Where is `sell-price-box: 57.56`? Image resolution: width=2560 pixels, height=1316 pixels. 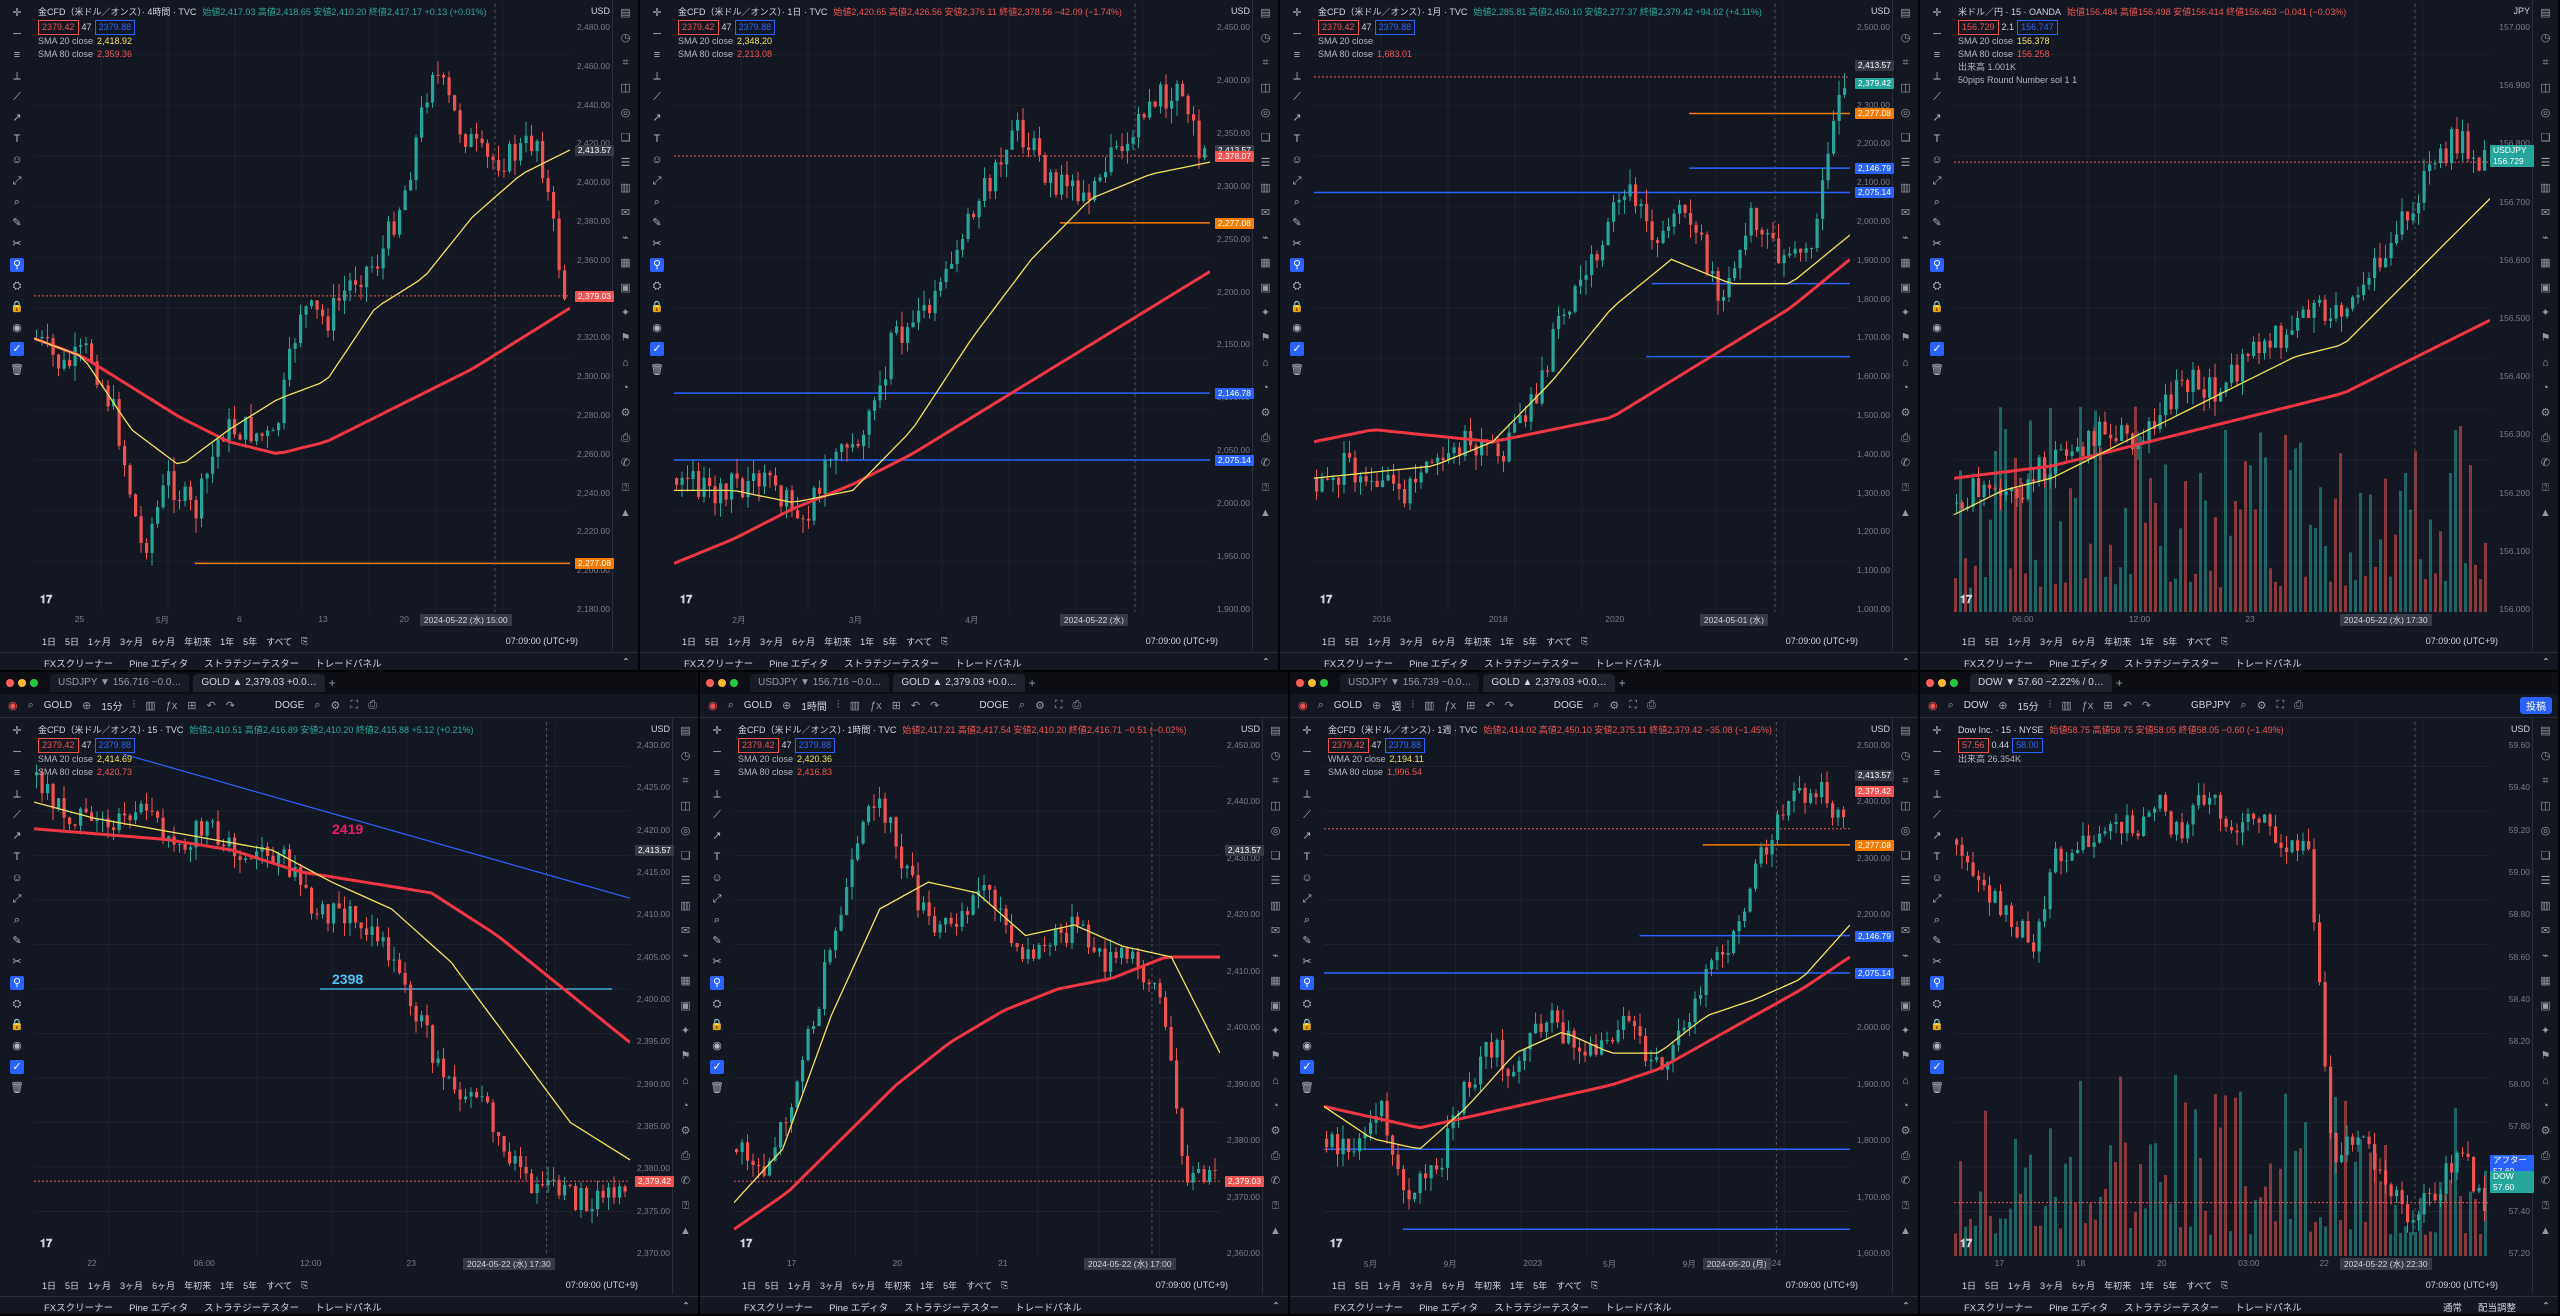 sell-price-box: 57.56 is located at coordinates (1973, 745).